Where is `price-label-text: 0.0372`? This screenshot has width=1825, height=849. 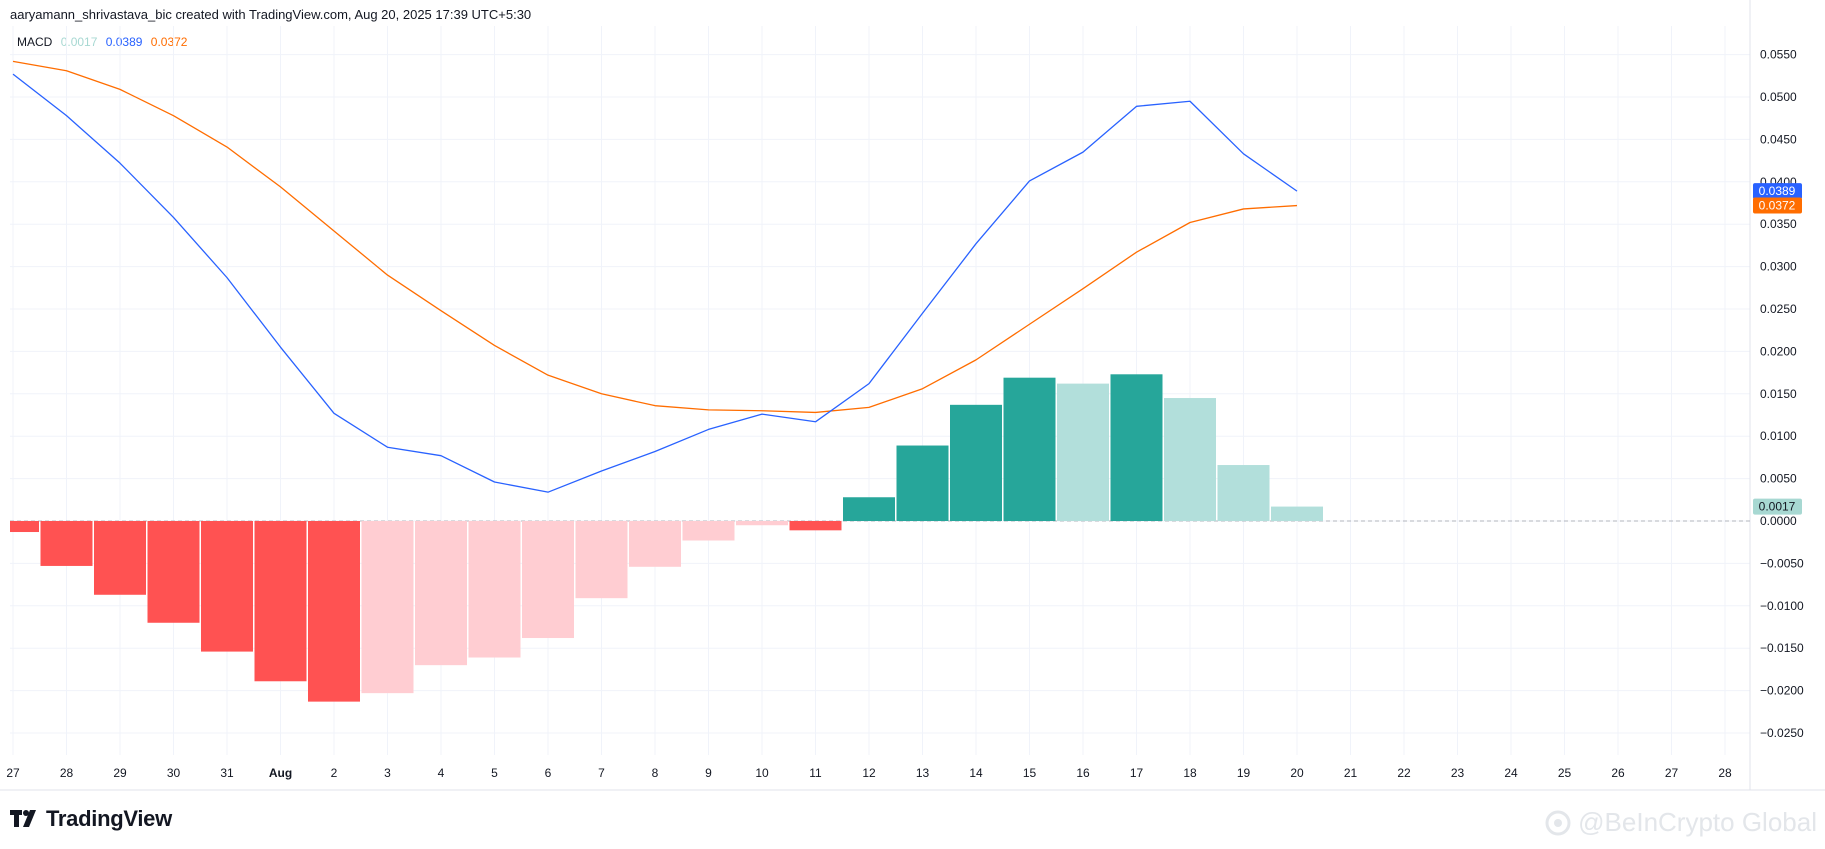
price-label-text: 0.0372 is located at coordinates (1777, 206).